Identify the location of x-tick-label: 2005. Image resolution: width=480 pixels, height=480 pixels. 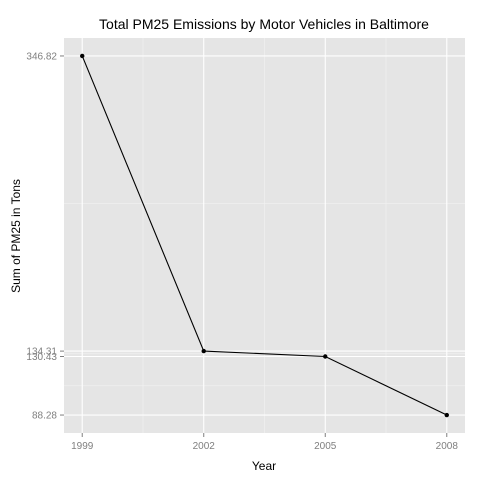
(325, 446).